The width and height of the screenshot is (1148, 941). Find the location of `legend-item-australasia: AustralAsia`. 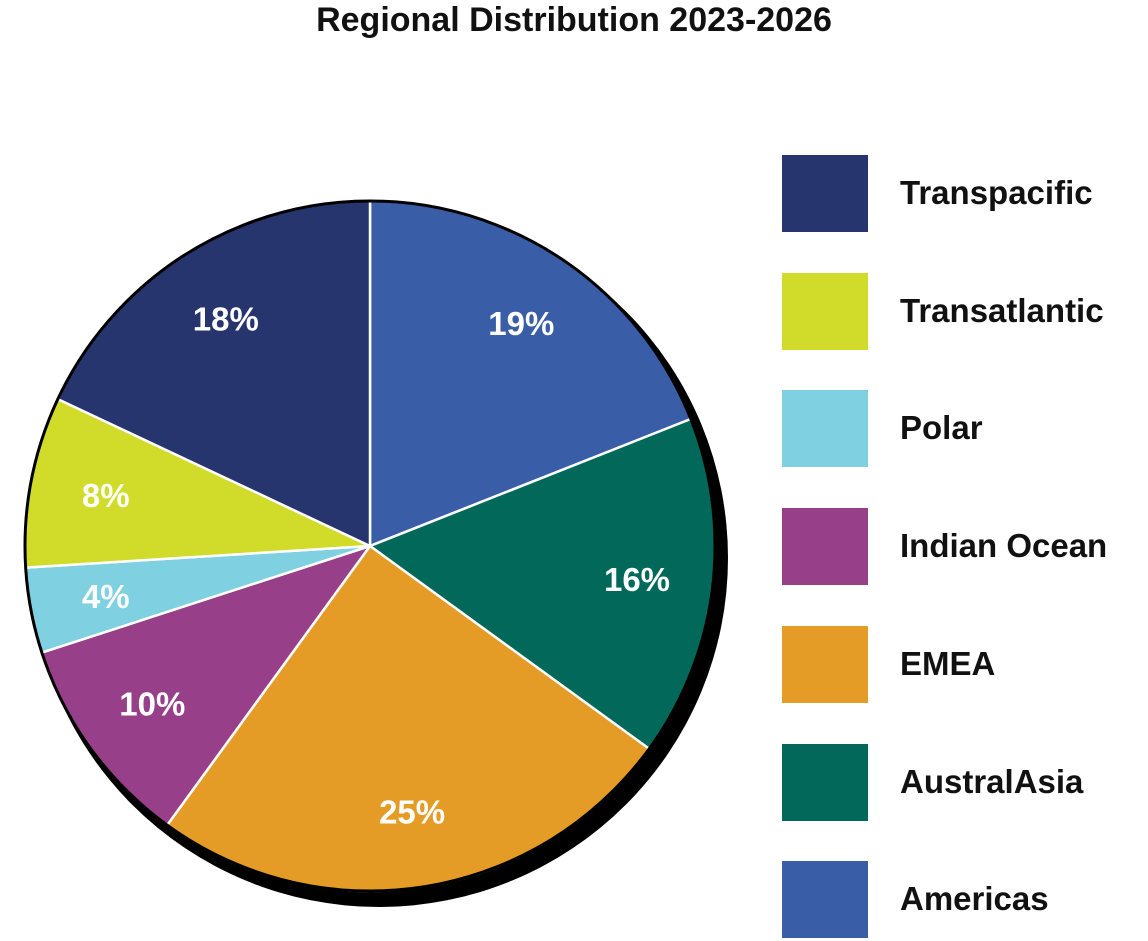

legend-item-australasia: AustralAsia is located at coordinates (962, 782).